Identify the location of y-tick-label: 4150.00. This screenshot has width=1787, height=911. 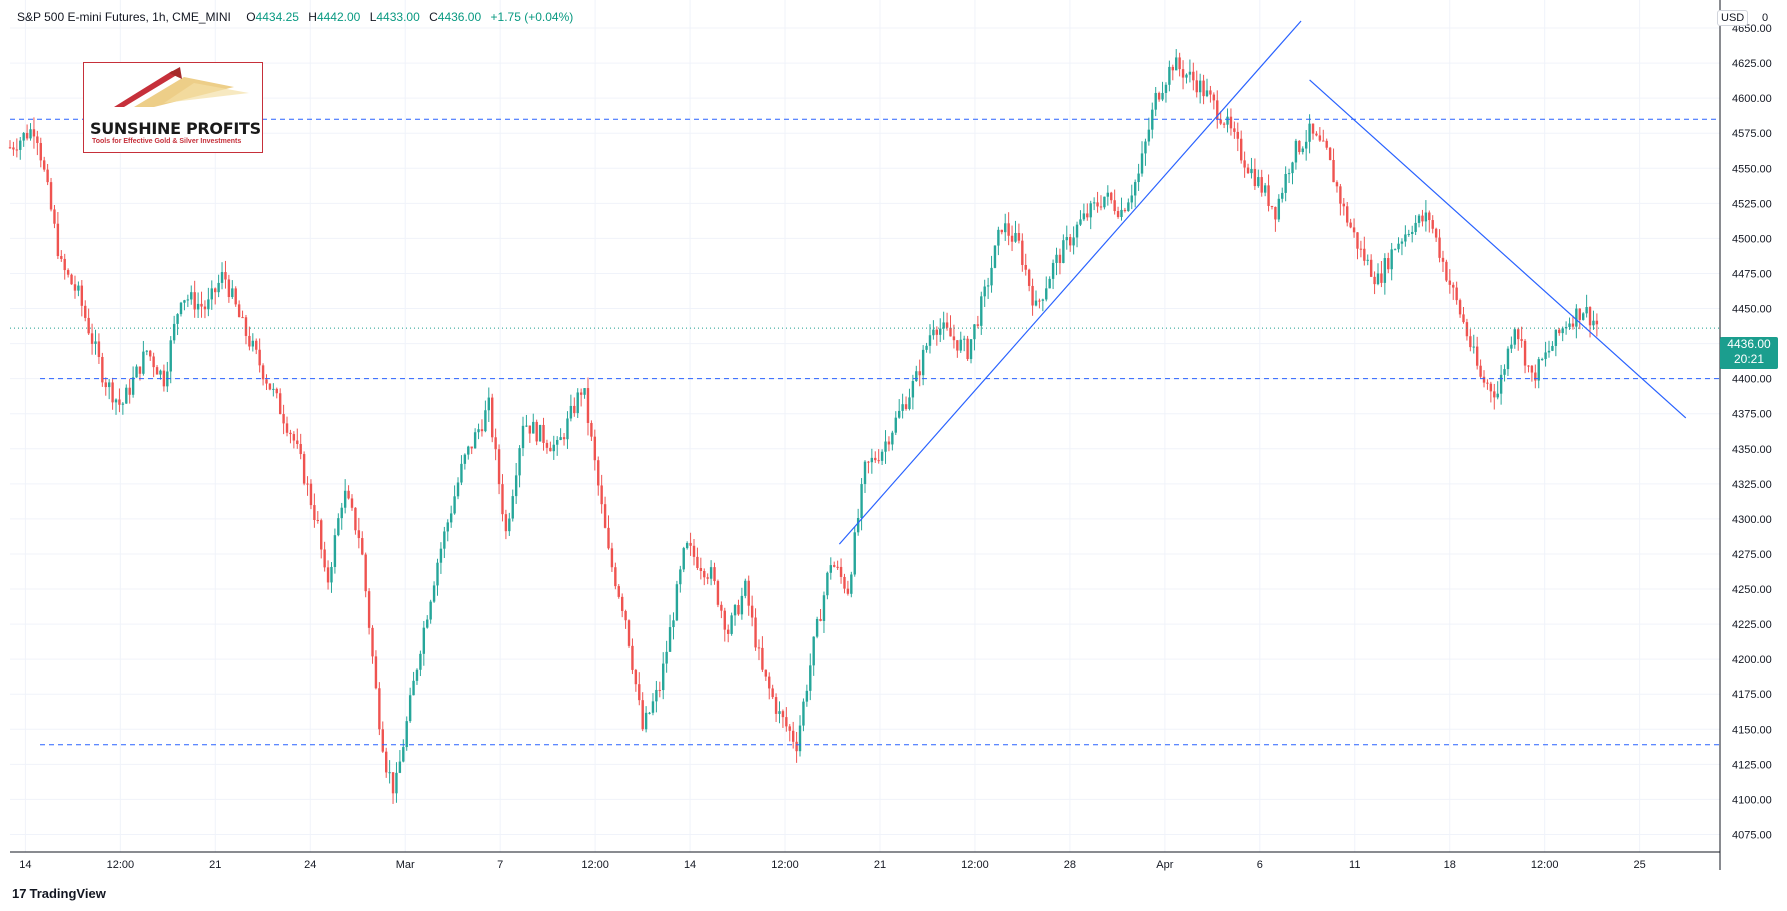
(1752, 730).